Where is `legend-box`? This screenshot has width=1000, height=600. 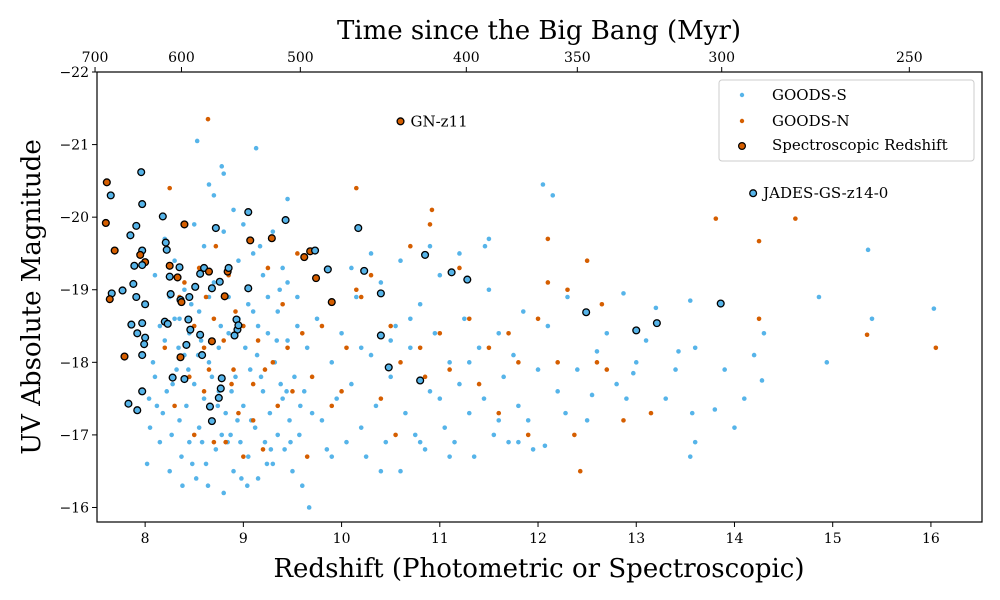 legend-box is located at coordinates (846, 120).